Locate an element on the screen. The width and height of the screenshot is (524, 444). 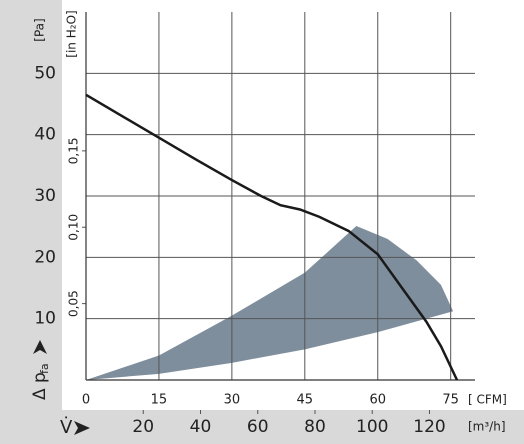
y-tick-label: 10 is located at coordinates (45, 319).